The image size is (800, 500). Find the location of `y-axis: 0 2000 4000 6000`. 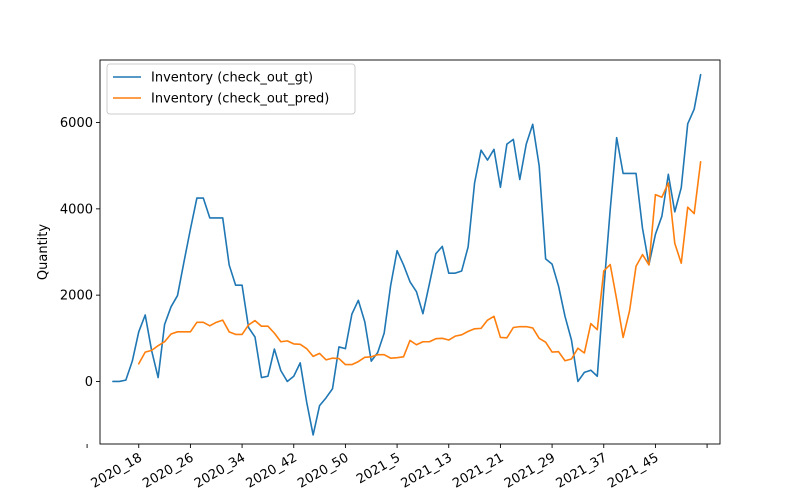

y-axis: 0 2000 4000 6000 is located at coordinates (80, 253).